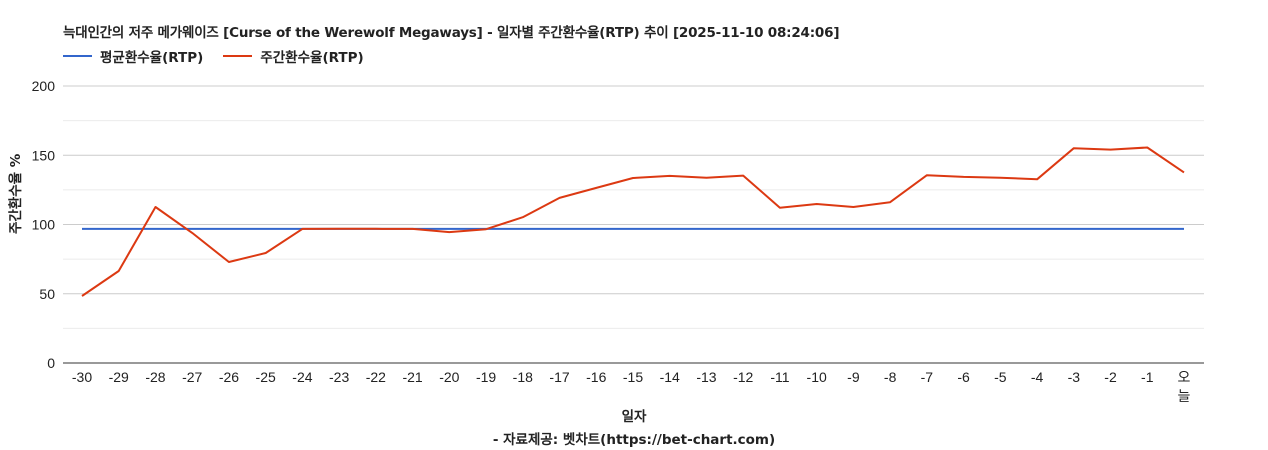  Describe the element at coordinates (312, 58) in the screenshot. I see `legend-label: 주간환수율(RTP)` at that location.